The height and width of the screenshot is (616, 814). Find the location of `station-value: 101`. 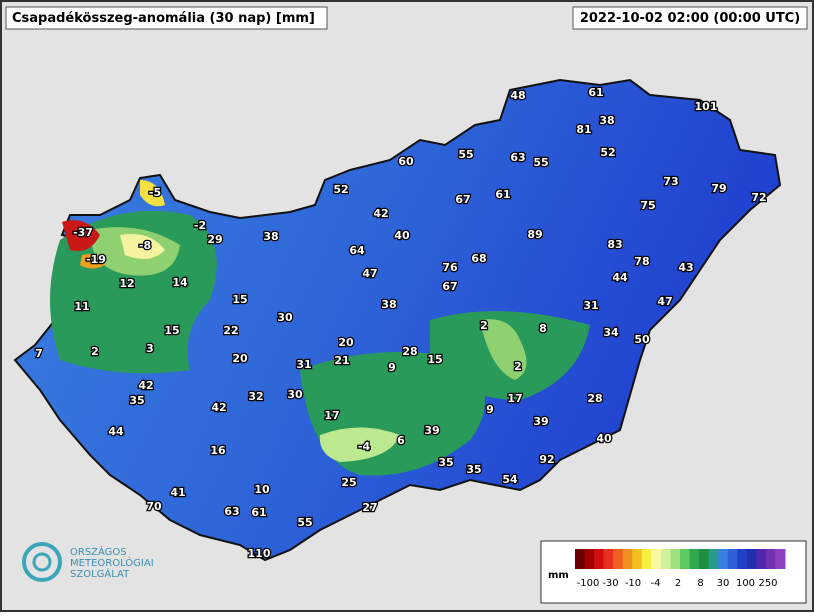

station-value: 101 is located at coordinates (706, 106).